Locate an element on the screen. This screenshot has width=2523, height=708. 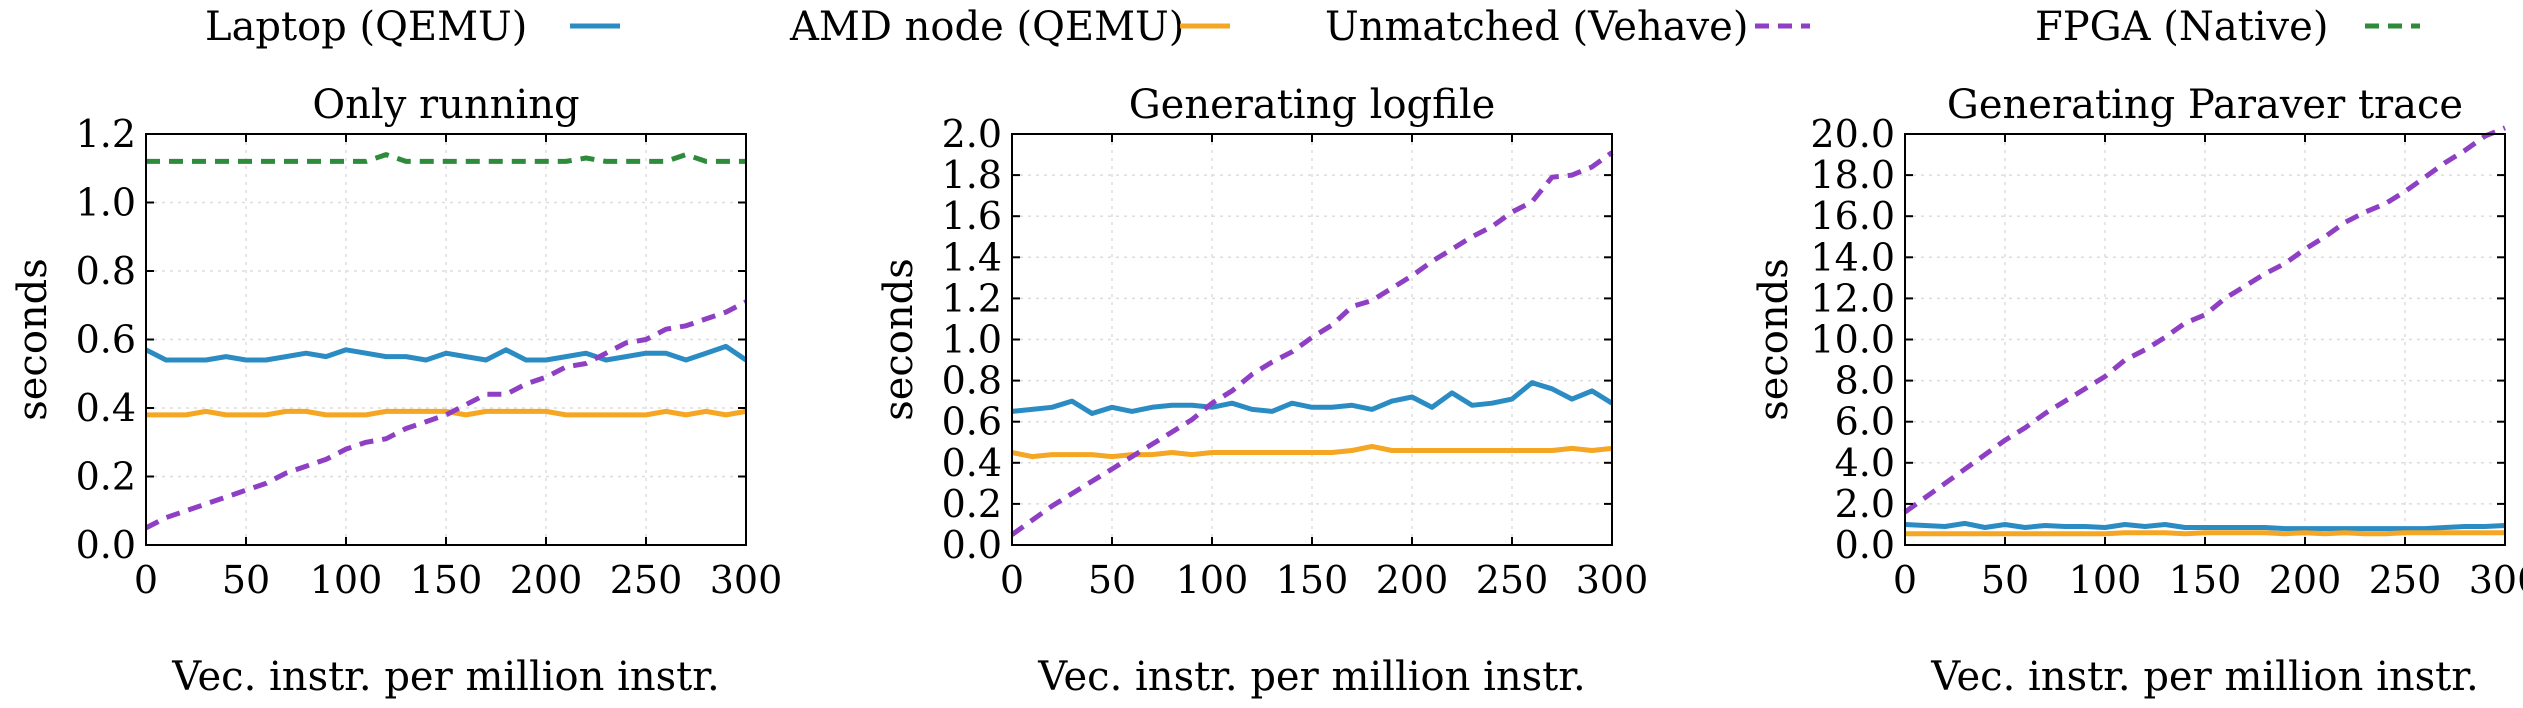
legend-label-laptop: Laptop (QEMU) is located at coordinates (366, 27).